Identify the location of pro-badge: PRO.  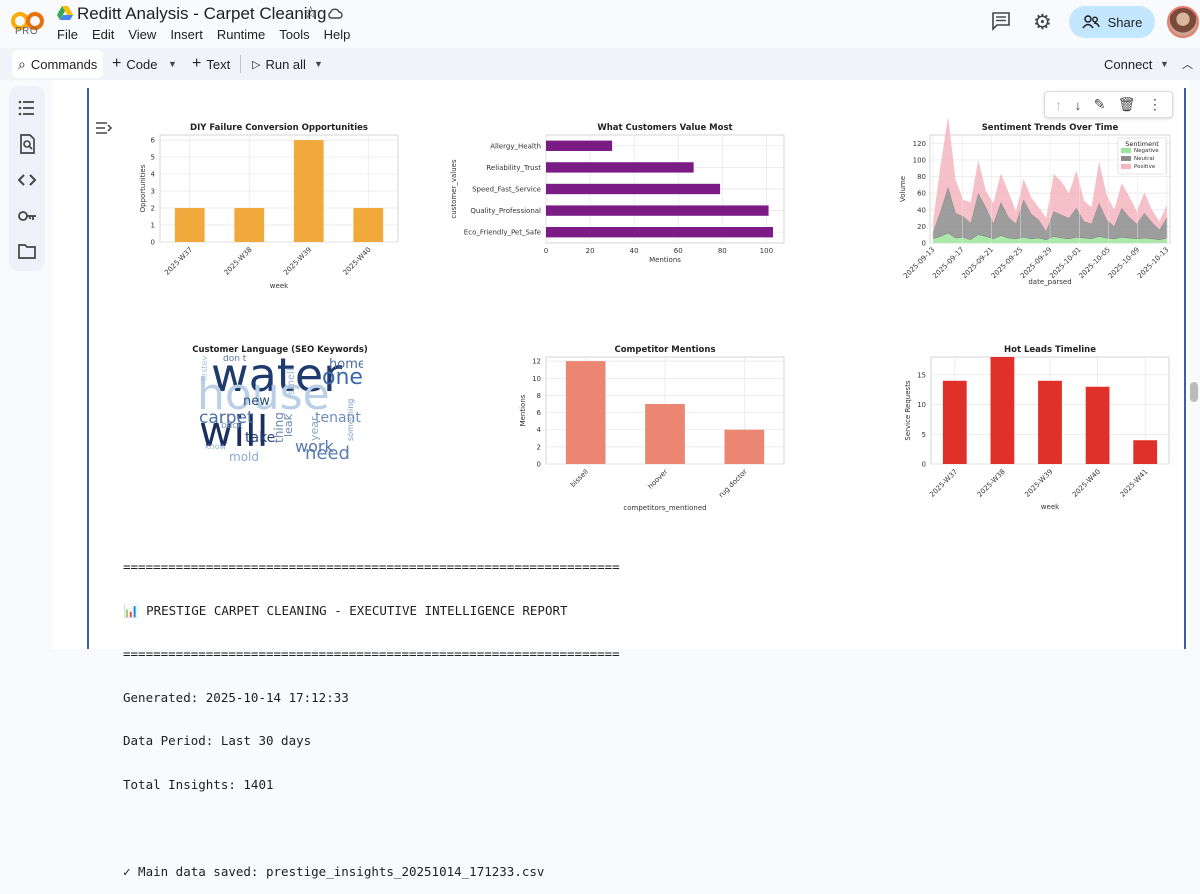
(27, 31).